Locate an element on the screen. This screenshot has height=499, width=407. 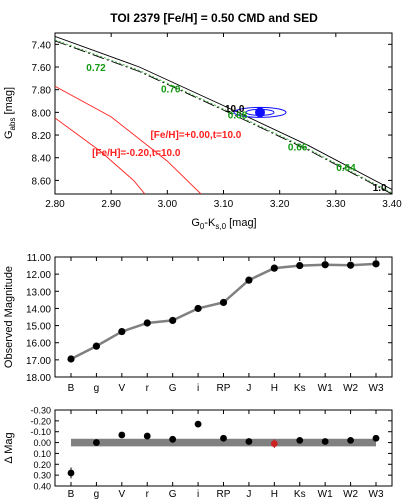
sed-y-tick-label: 11.00 is located at coordinates (39, 258).